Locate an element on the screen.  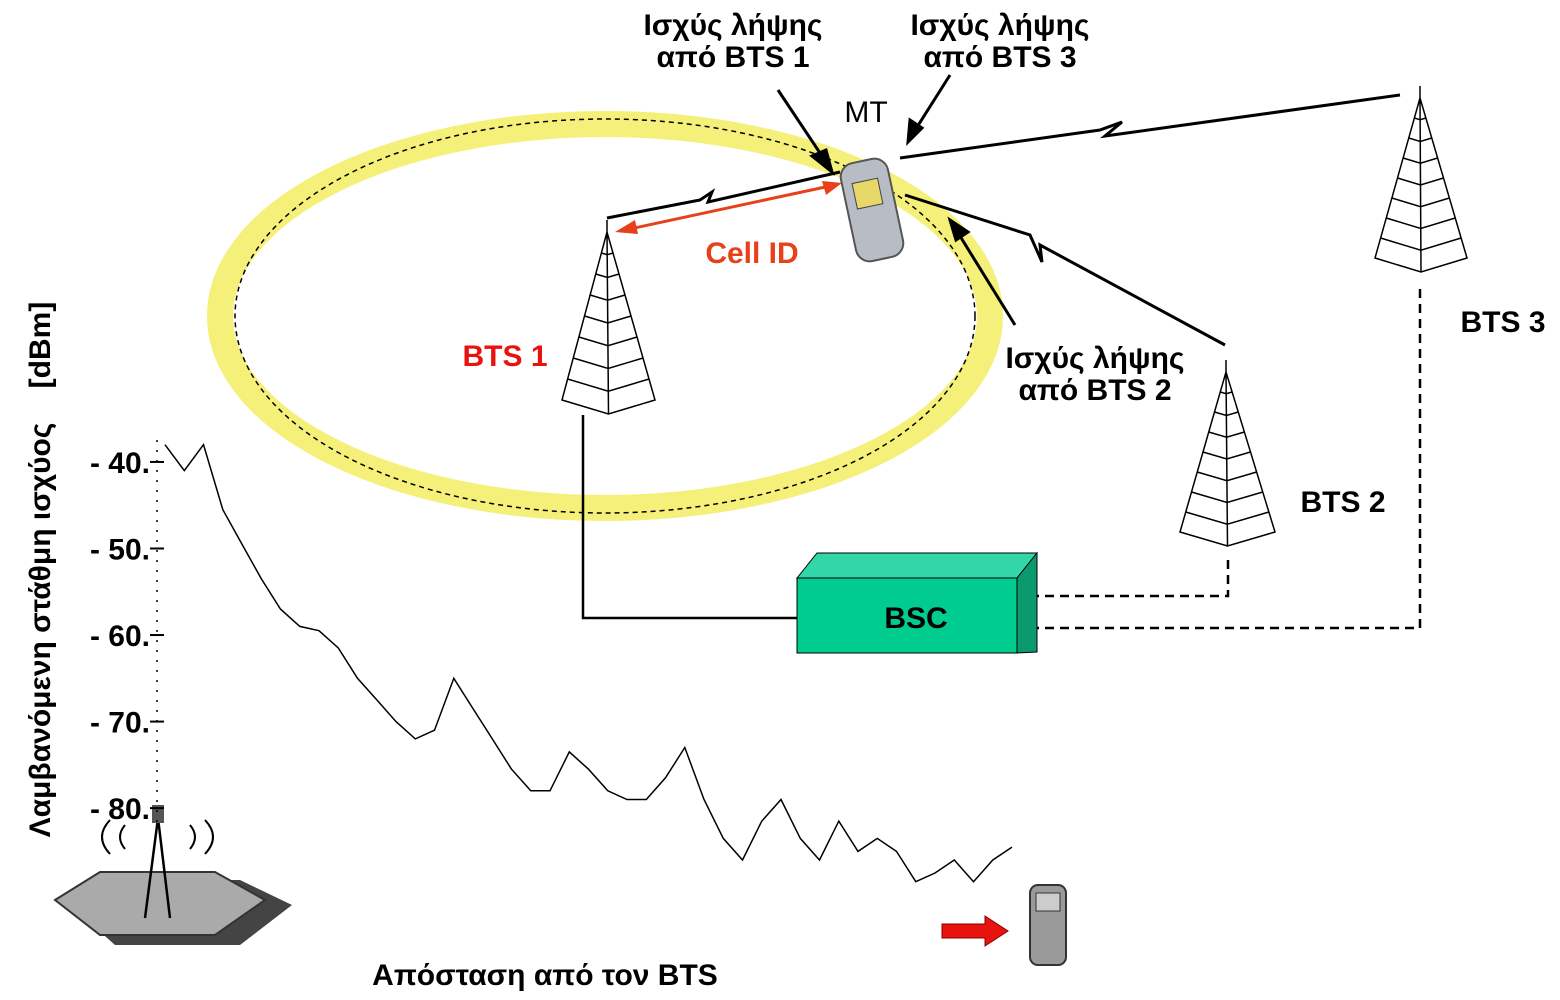
cell-id-arrow is located at coordinates (728, 207).